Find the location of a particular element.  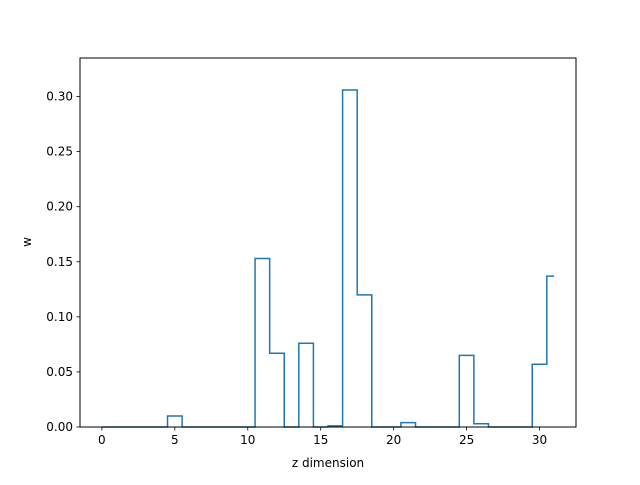

x-tick-label: 5 is located at coordinates (175, 440).